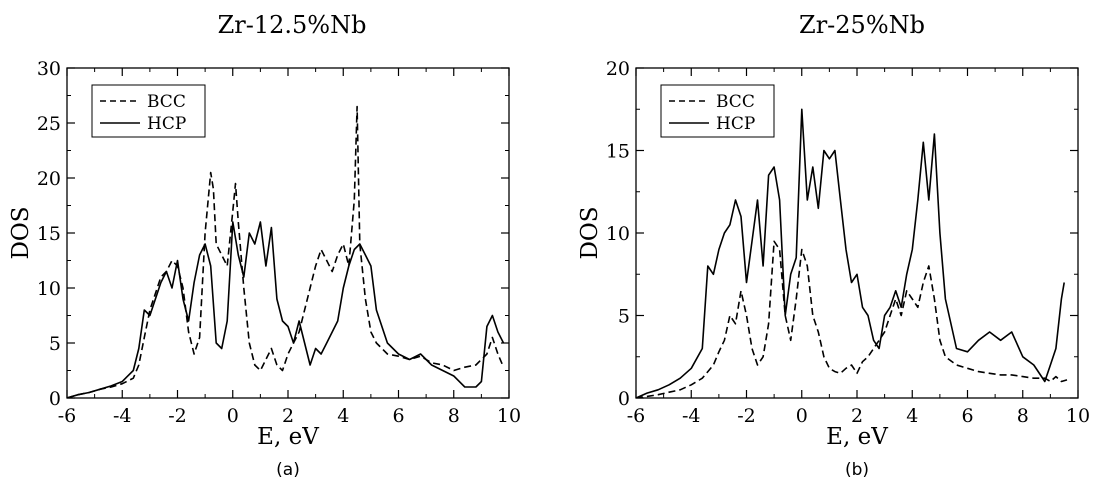 The image size is (1095, 488). Describe the element at coordinates (292, 25) in the screenshot. I see `panel-a-title: Zr-12.5%Nb` at that location.